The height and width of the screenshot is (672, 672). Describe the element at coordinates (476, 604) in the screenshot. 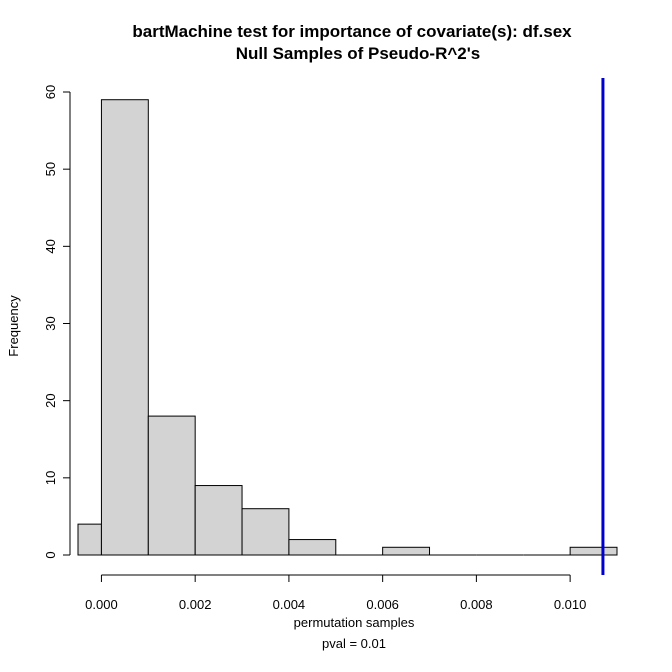

I see `x-tick-label: 0.008` at that location.